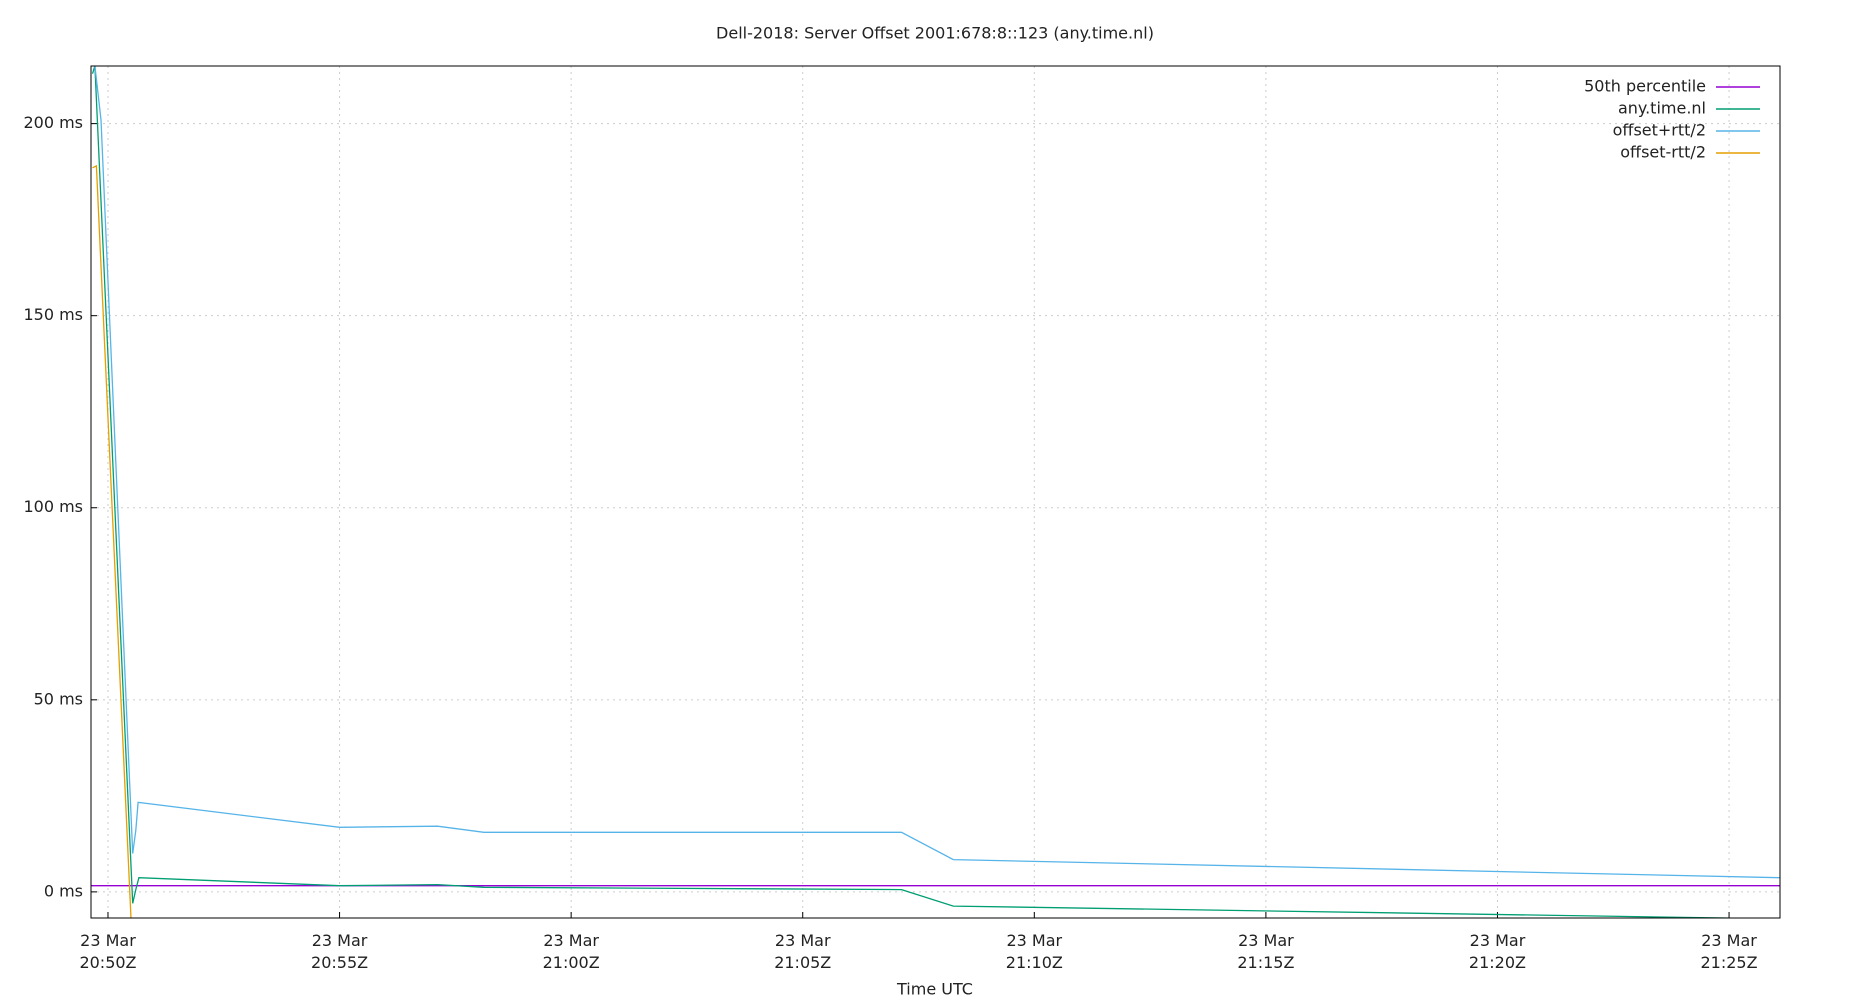 The width and height of the screenshot is (1850, 1000). Describe the element at coordinates (802, 951) in the screenshot. I see `x-tick-label: 23 Mar 21:05Z` at that location.